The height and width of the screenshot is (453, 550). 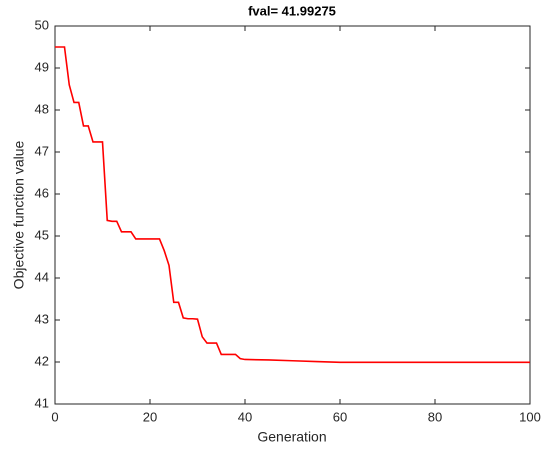 I want to click on x-tick-label: 40, so click(x=245, y=416).